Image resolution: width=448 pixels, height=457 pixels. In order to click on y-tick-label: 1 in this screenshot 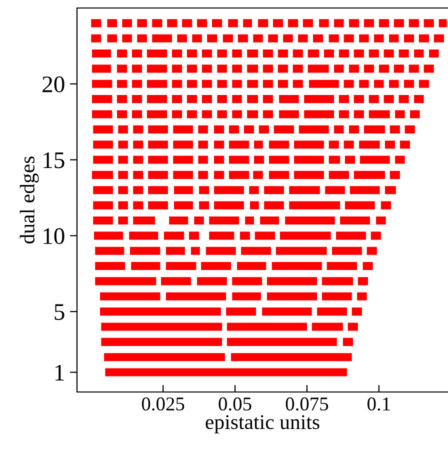, I will do `click(59, 372)`.